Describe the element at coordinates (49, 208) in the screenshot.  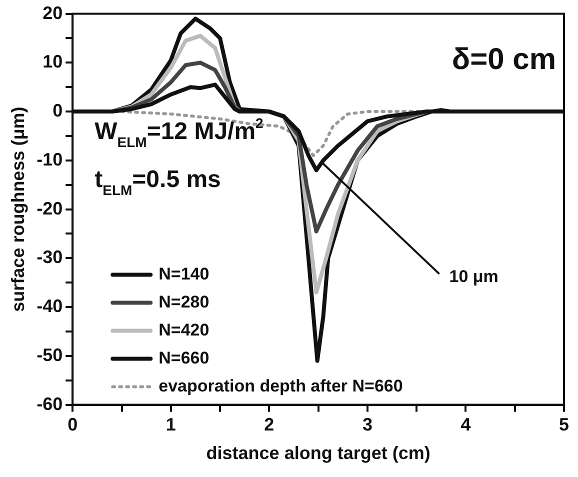
I see `y-tick-label: -20` at that location.